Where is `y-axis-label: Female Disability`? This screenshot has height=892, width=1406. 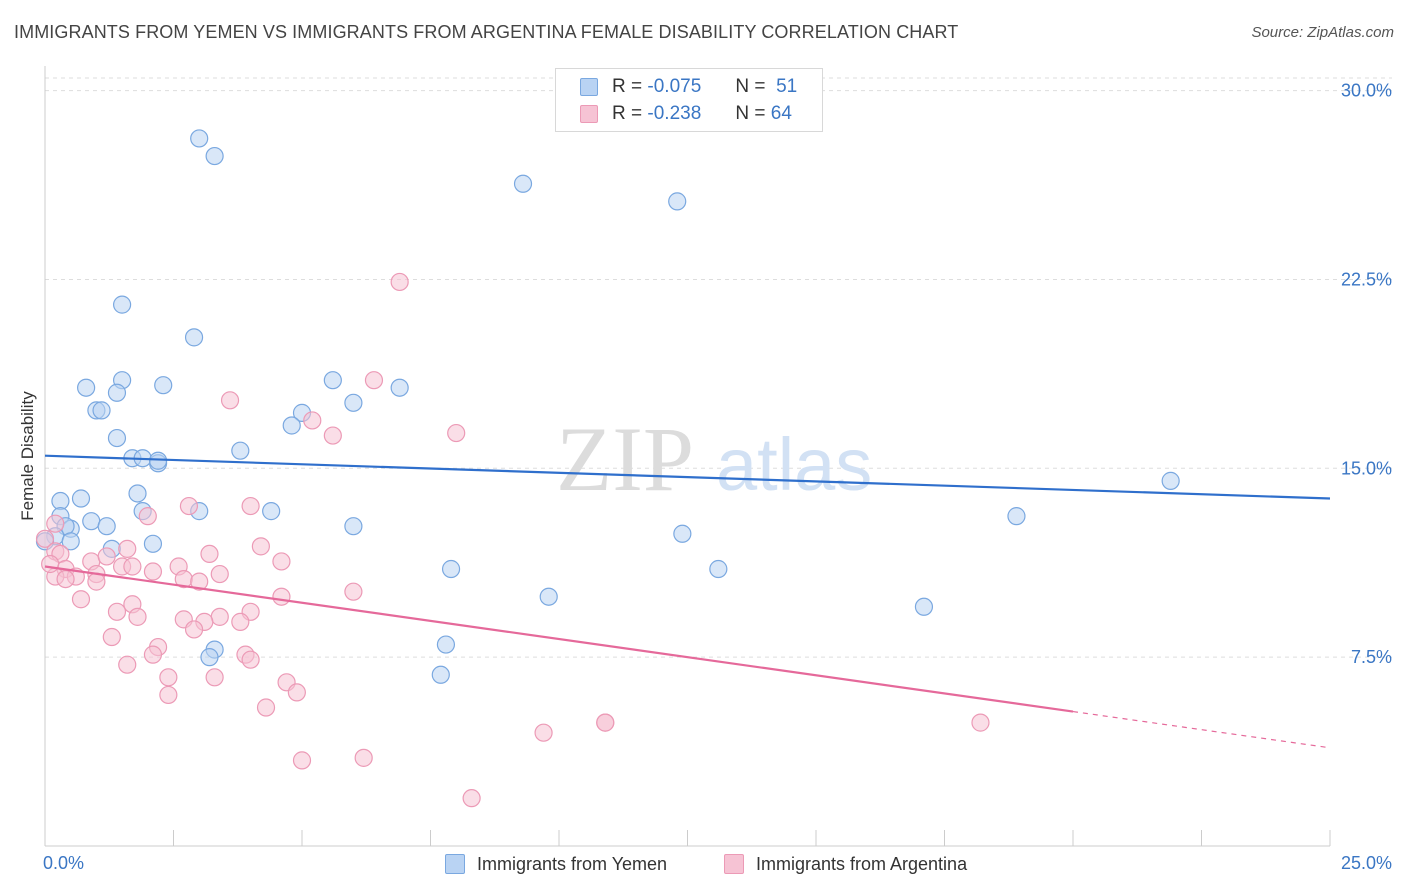
y-axis-label: Female Disability is located at coordinates (27, 456).